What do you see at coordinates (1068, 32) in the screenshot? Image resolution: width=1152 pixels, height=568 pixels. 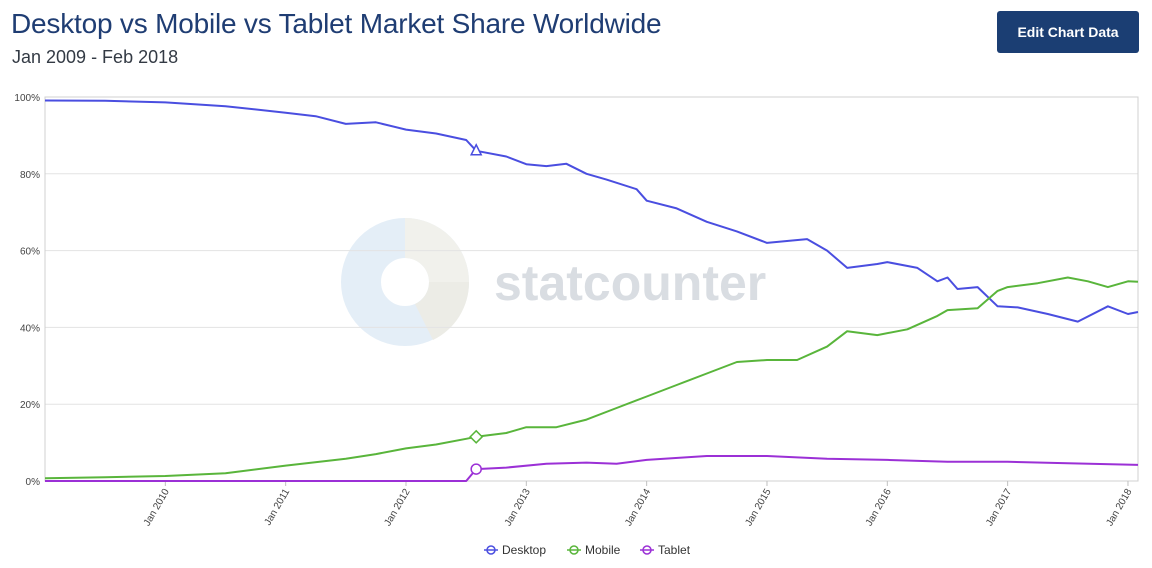 I see `edit-chart-data-button: Edit Chart Data` at bounding box center [1068, 32].